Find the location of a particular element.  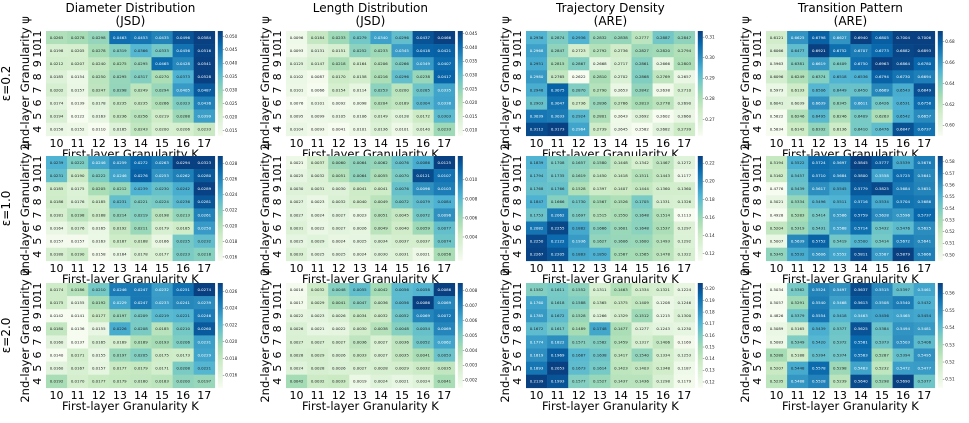

cell-value-label: 0.0140 is located at coordinates (423, 129).